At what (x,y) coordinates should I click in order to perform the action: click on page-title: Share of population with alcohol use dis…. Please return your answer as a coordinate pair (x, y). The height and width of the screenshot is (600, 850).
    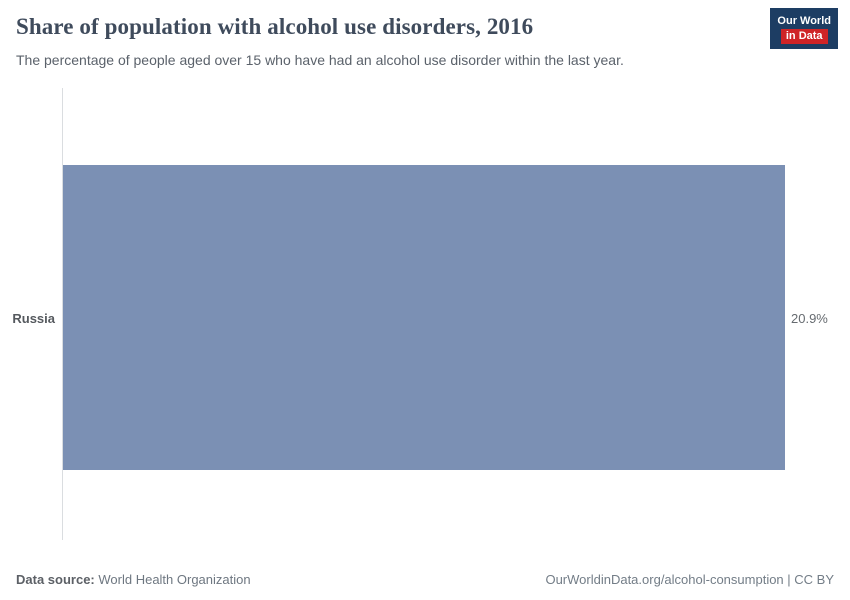
    Looking at the image, I should click on (275, 26).